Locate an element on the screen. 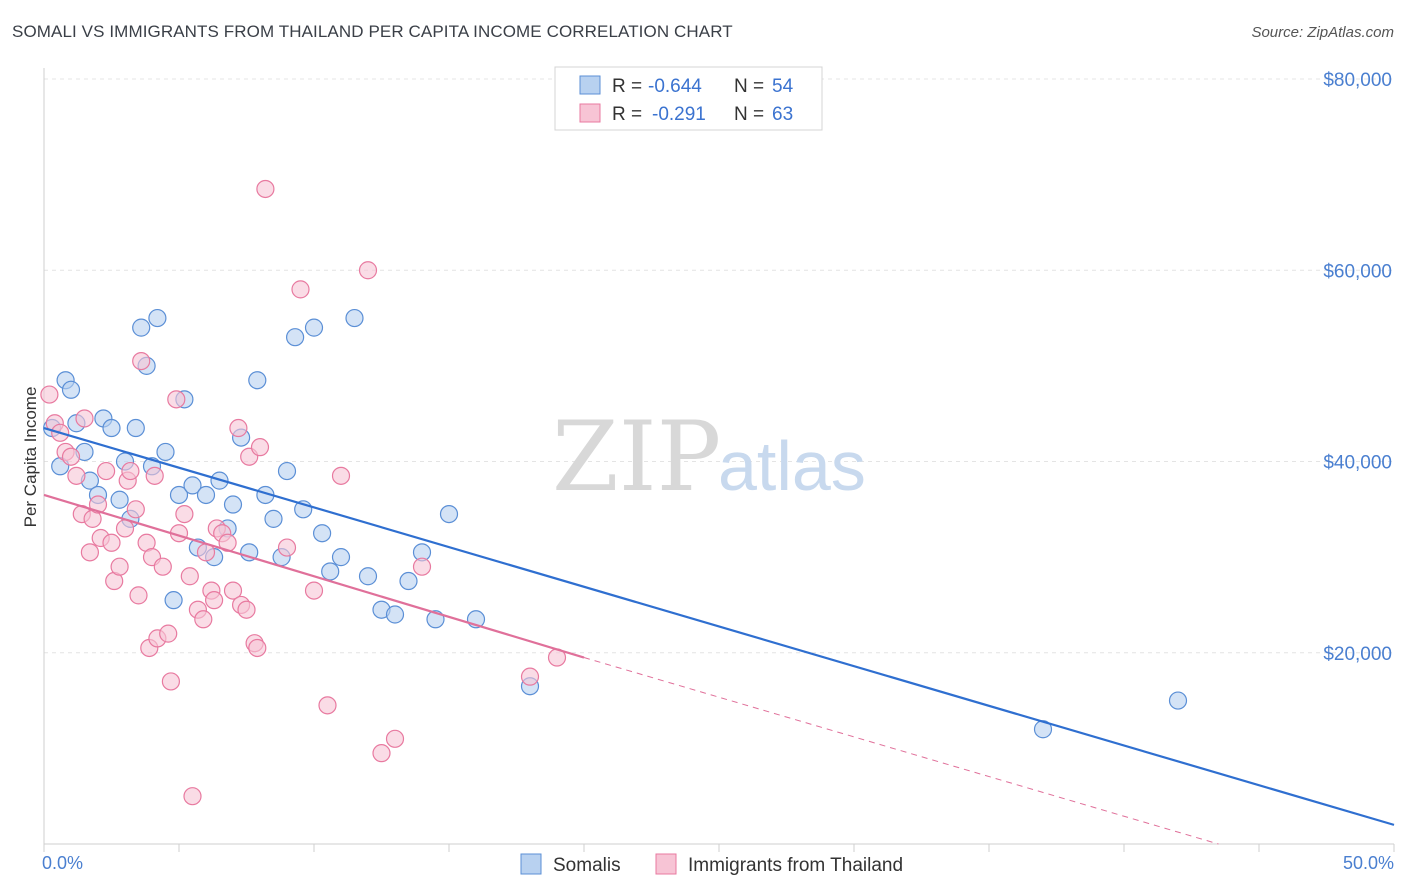 Image resolution: width=1406 pixels, height=892 pixels. legend: R = -0.644 N = 54 R = -0.291 N = 63 is located at coordinates (688, 98).